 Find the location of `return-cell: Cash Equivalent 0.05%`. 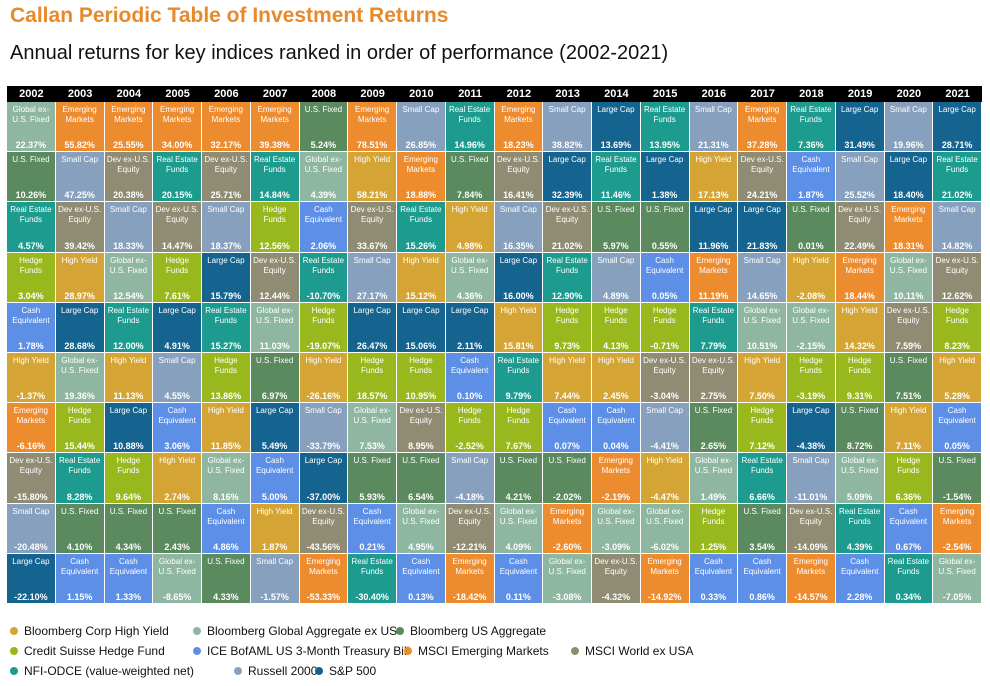

return-cell: Cash Equivalent 0.05% is located at coordinates (957, 428).